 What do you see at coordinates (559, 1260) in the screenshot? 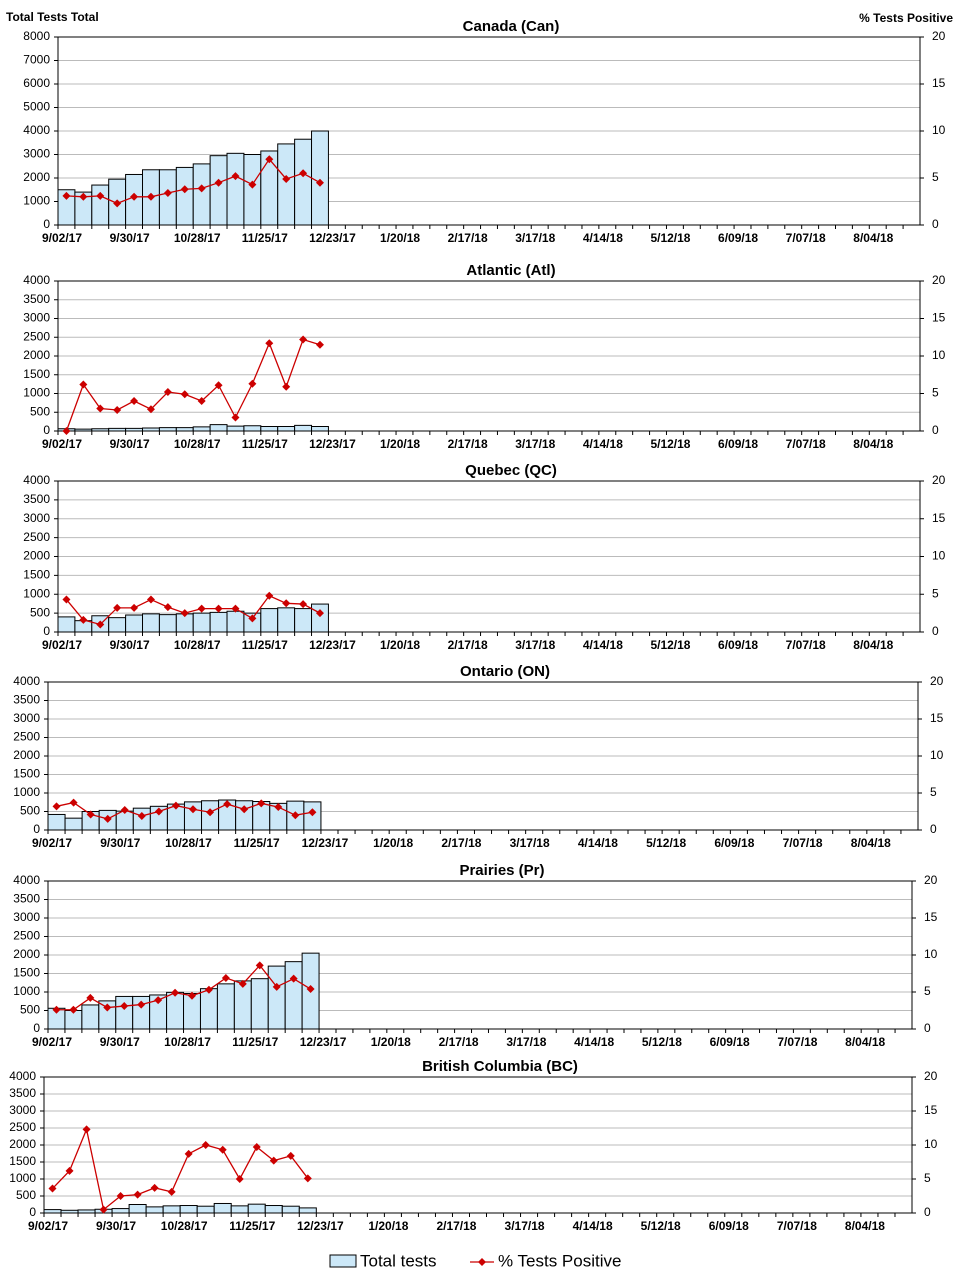
I see `legend-label: % Tests Positive` at bounding box center [559, 1260].